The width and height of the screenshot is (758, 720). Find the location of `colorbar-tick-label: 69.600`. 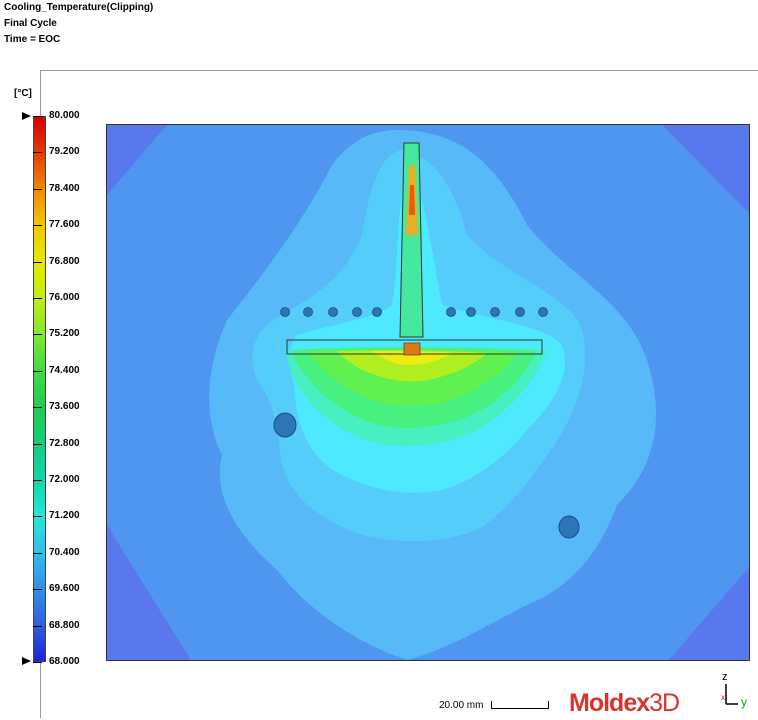

colorbar-tick-label: 69.600 is located at coordinates (64, 588).